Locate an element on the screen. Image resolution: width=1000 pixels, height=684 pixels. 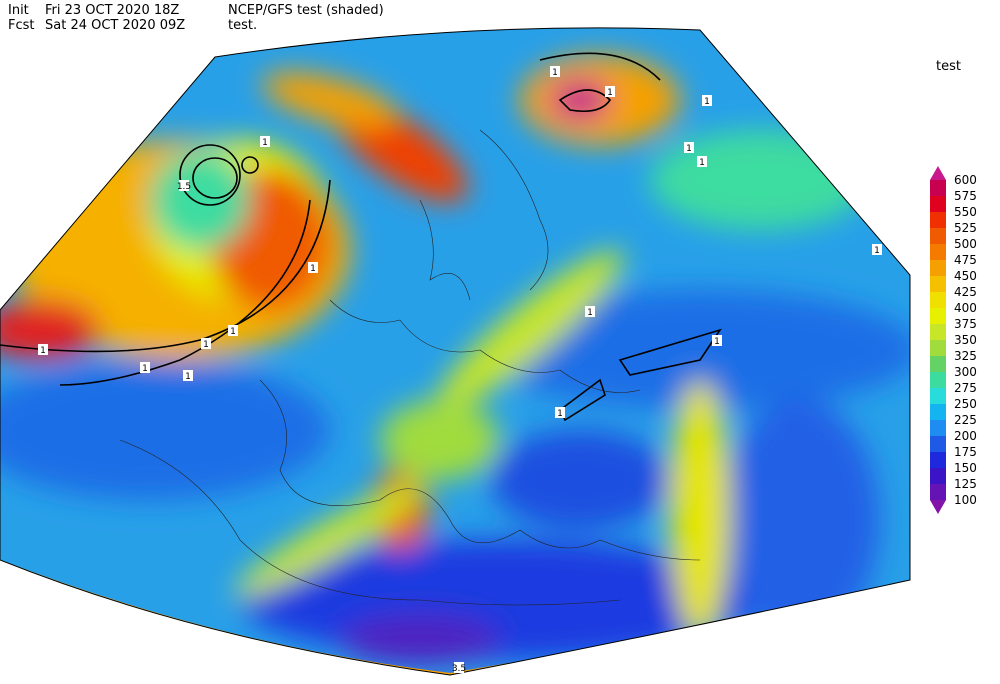
colorbar-label: 150 is located at coordinates (965, 468).